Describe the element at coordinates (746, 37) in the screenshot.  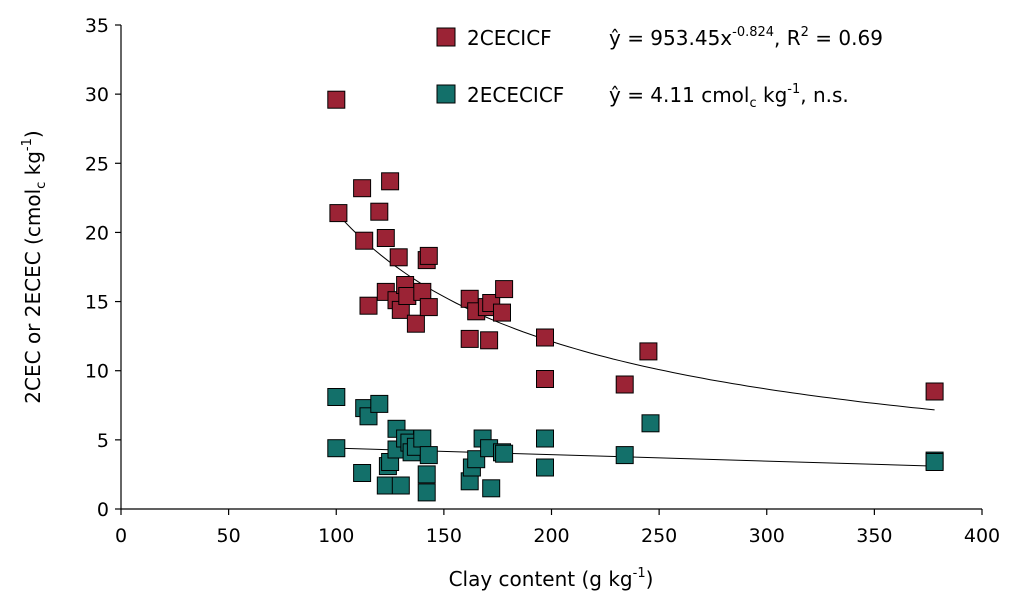
I see `legend-equation-2ceccicf: ŷ = 953.45x-0.824, R2 = 0.69` at that location.